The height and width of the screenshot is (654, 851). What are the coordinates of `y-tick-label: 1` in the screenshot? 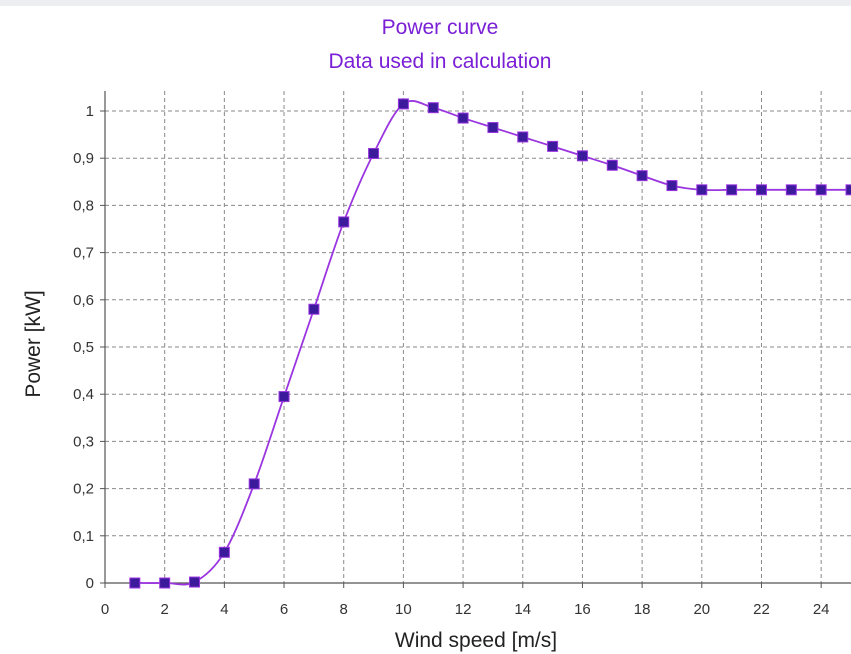 It's located at (90, 111).